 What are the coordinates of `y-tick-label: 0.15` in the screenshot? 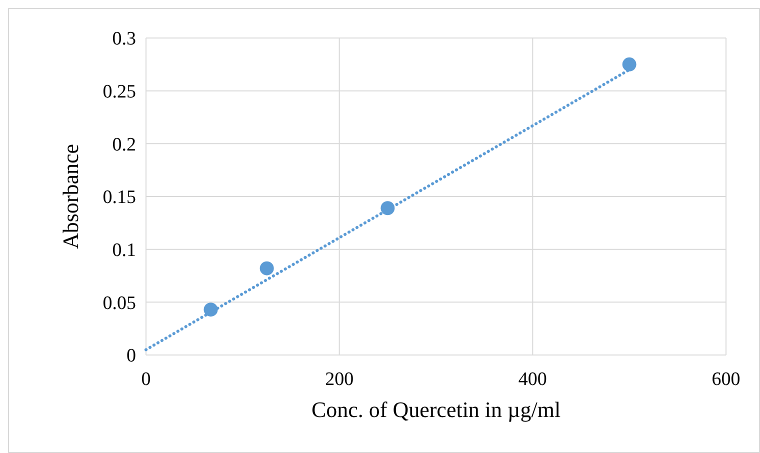 It's located at (119, 197).